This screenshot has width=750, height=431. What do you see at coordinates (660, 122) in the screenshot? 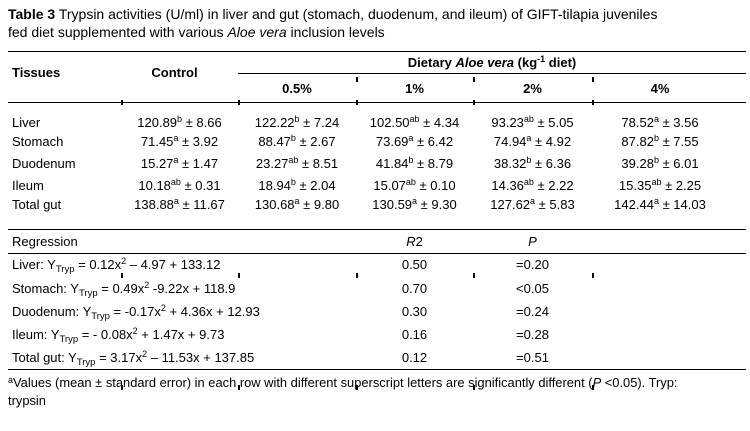
I see `activity-value: 78.52a ± 3.56` at bounding box center [660, 122].